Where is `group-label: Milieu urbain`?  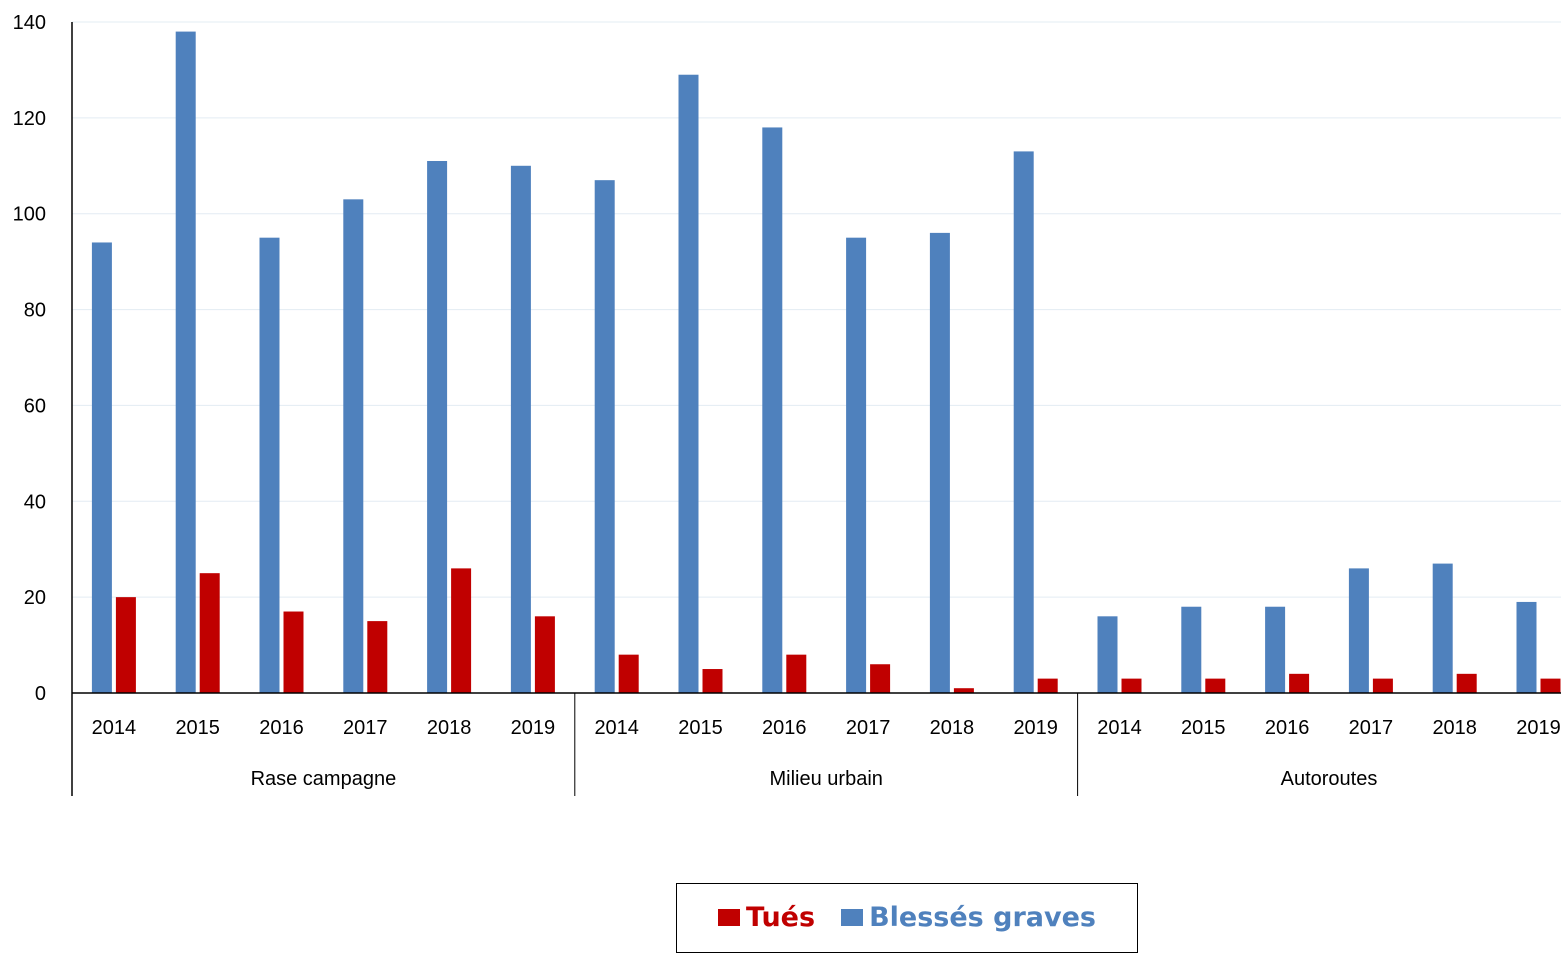
group-label: Milieu urbain is located at coordinates (826, 779).